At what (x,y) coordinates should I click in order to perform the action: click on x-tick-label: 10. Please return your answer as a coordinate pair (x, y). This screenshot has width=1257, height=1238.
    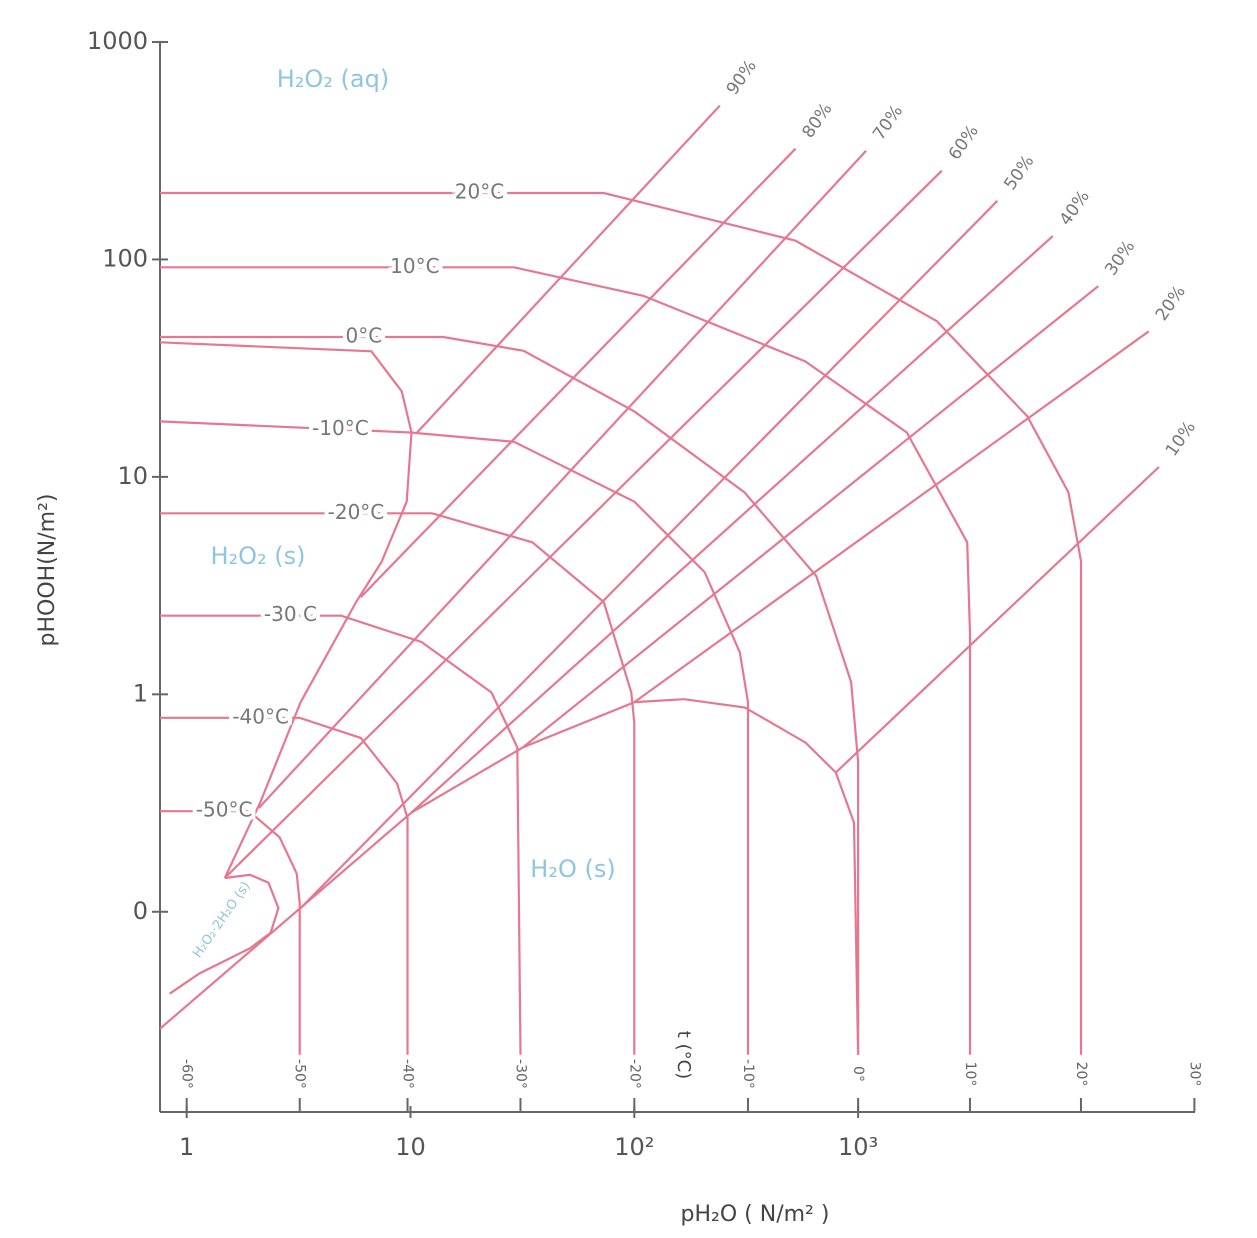
    Looking at the image, I should click on (410, 1147).